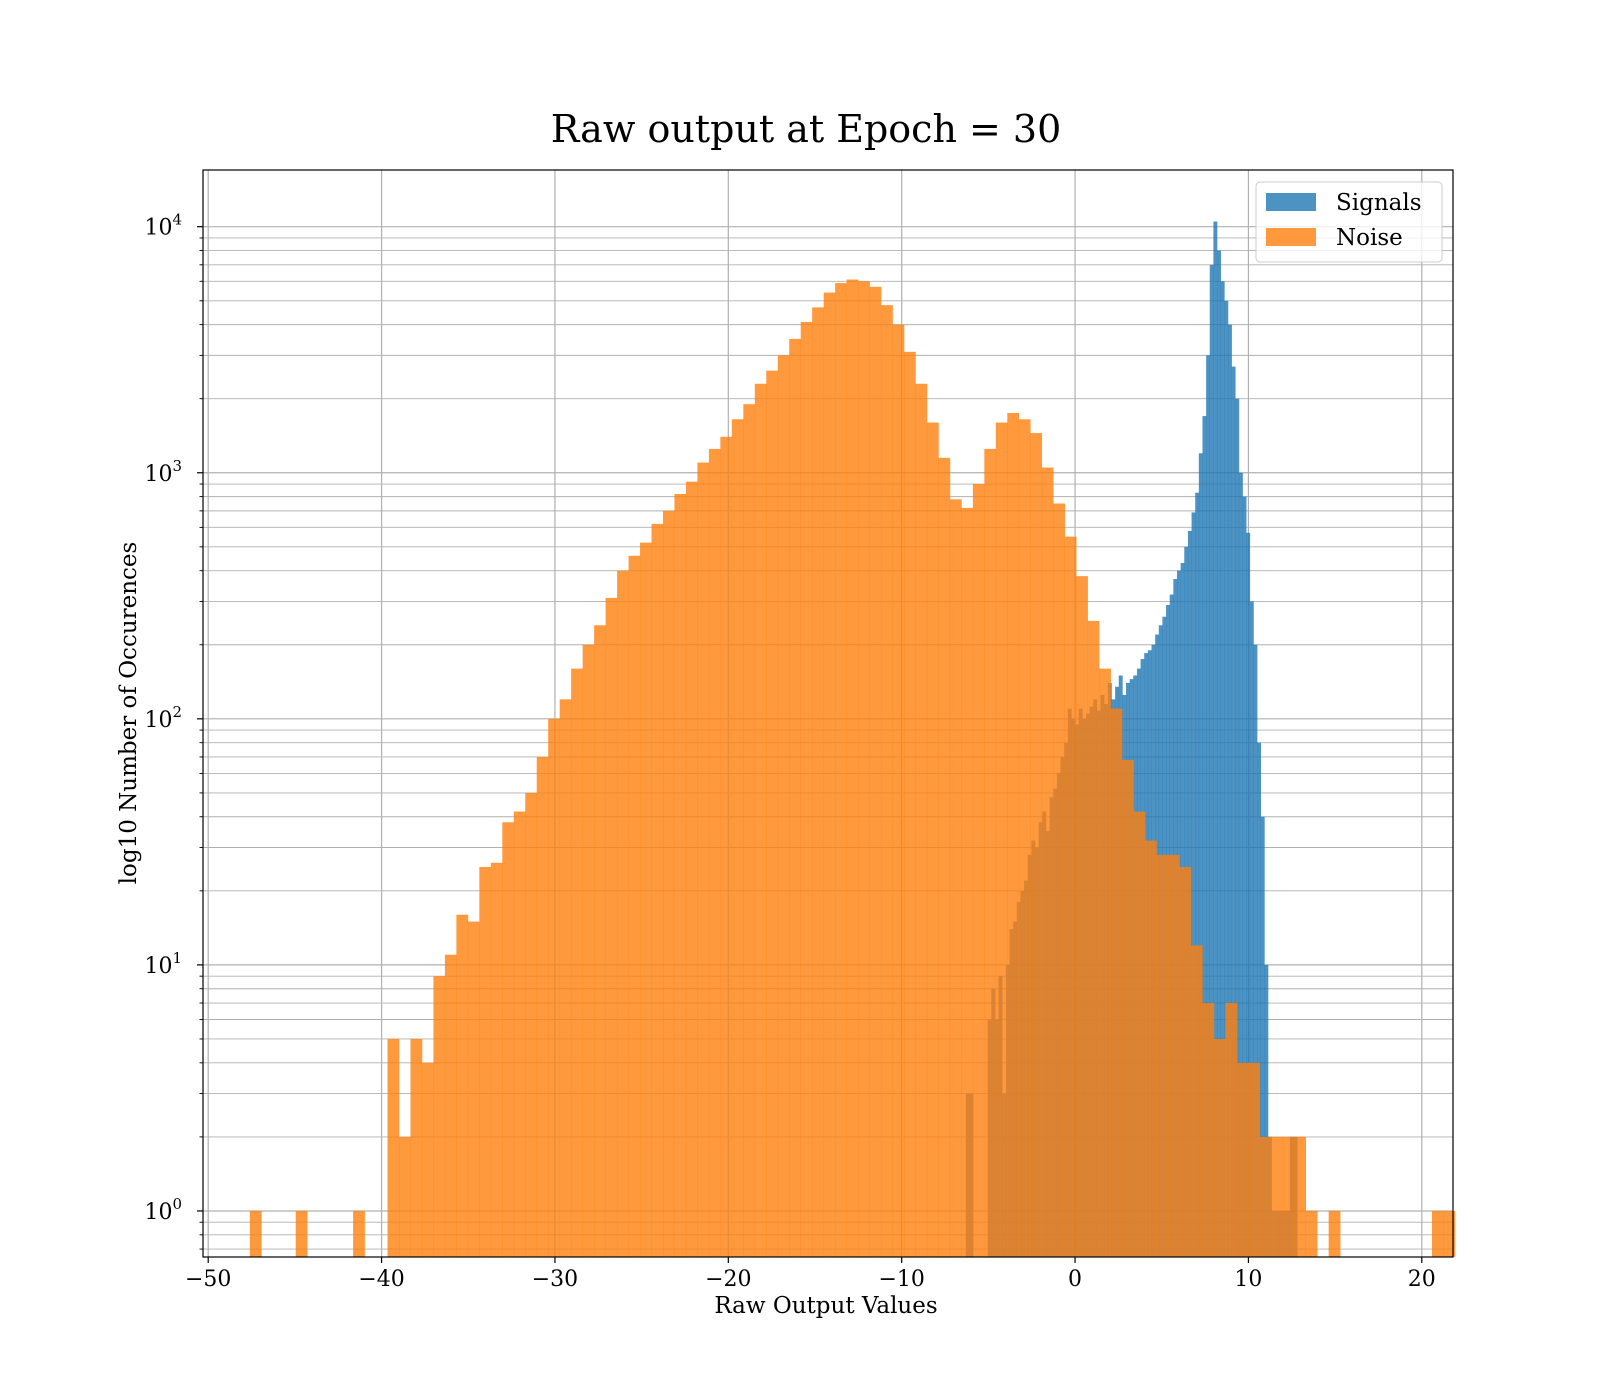  I want to click on legend: Signals Noise, so click(1349, 222).